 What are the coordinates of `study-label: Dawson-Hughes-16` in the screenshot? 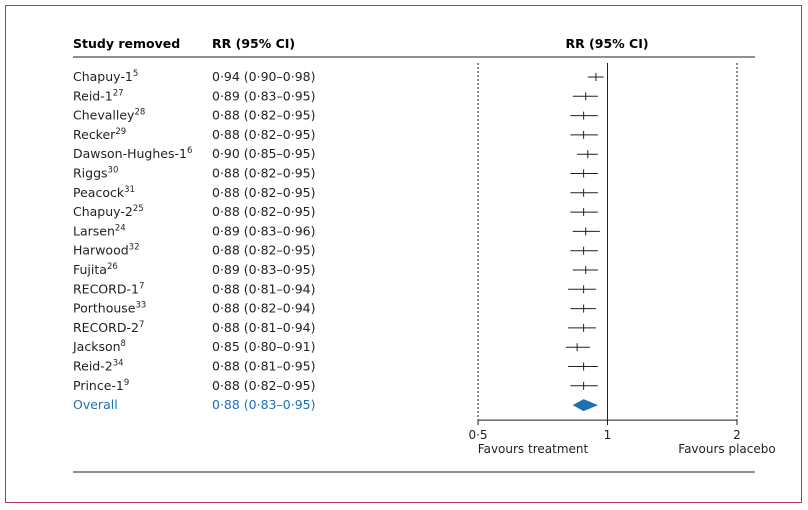 It's located at (132, 153).